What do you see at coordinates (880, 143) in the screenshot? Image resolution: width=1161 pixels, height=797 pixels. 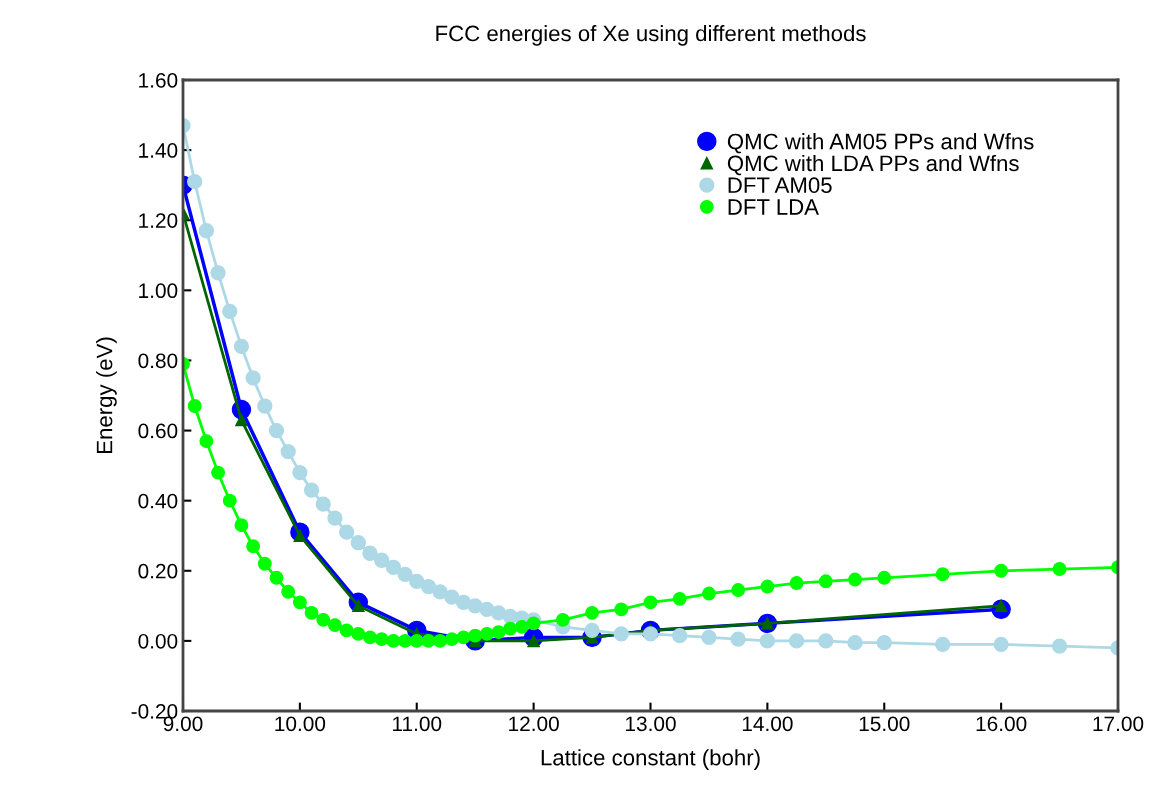 I see `legend-label: QMC with AM05 PPs and Wfns` at bounding box center [880, 143].